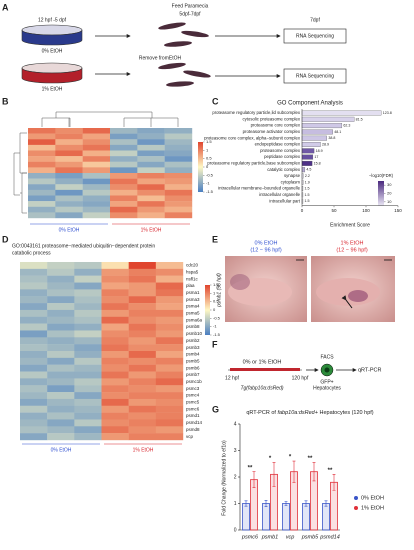 The width and height of the screenshot is (414, 550). Describe the element at coordinates (278, 144) in the screenshot. I see `category-label: endopeptidase complex` at that location.